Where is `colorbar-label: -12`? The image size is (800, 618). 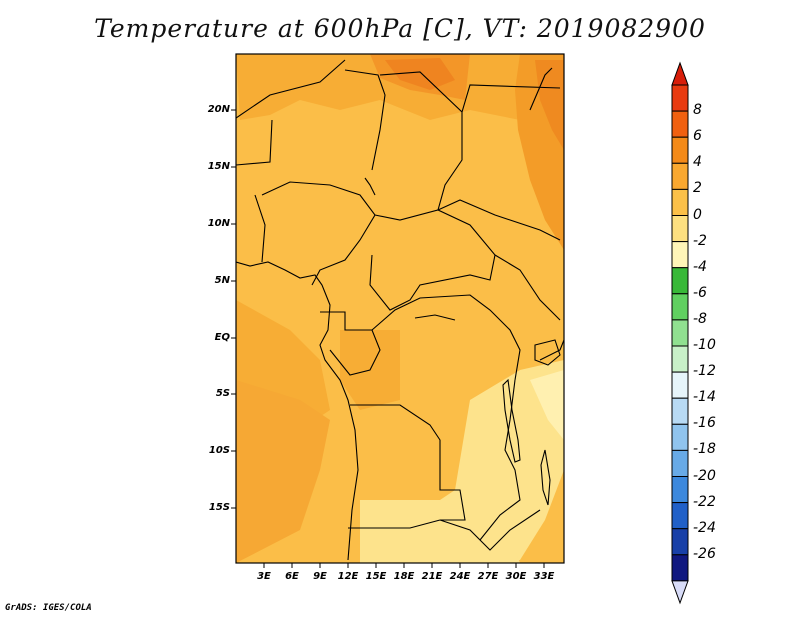
colorbar-label: -12 is located at coordinates (704, 371).